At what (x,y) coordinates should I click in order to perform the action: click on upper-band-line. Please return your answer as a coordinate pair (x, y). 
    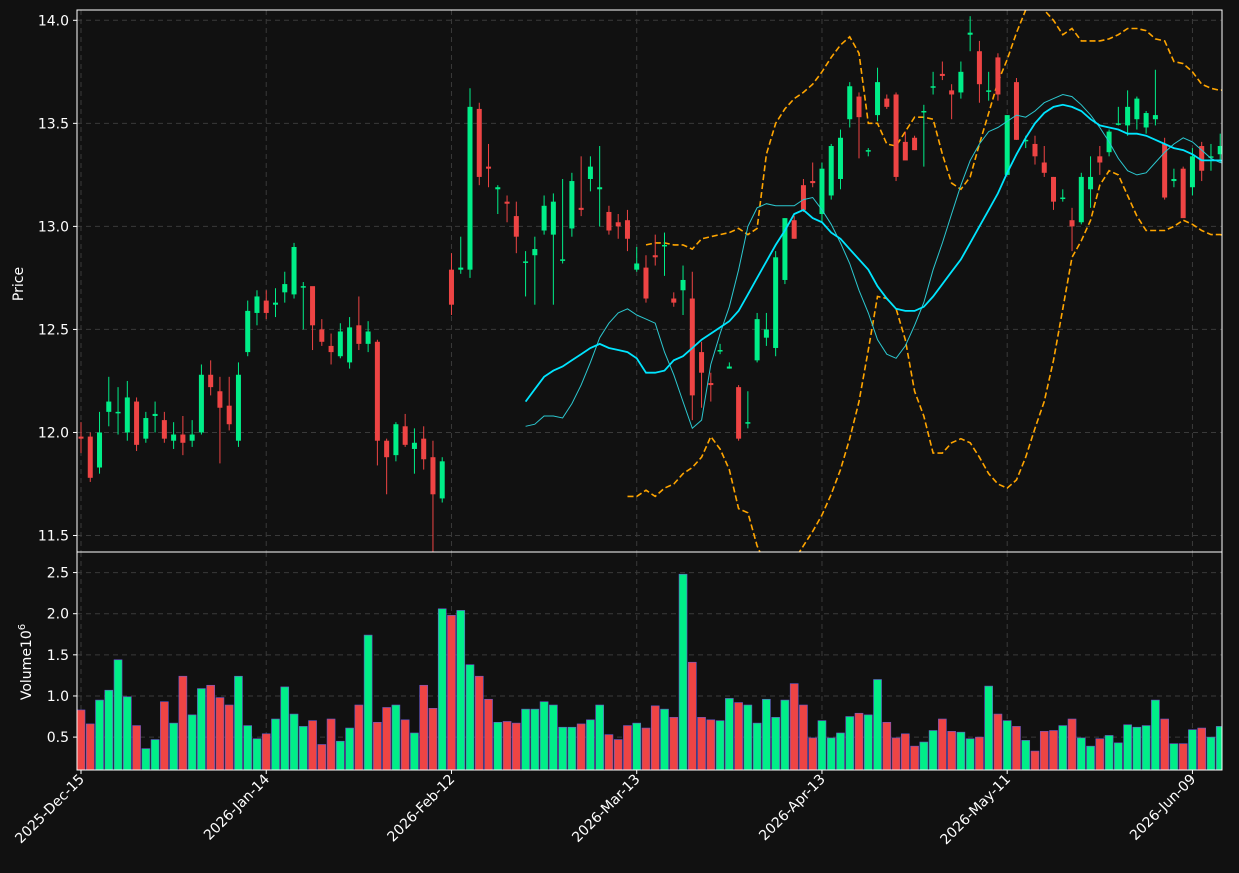
    Looking at the image, I should click on (933, 130).